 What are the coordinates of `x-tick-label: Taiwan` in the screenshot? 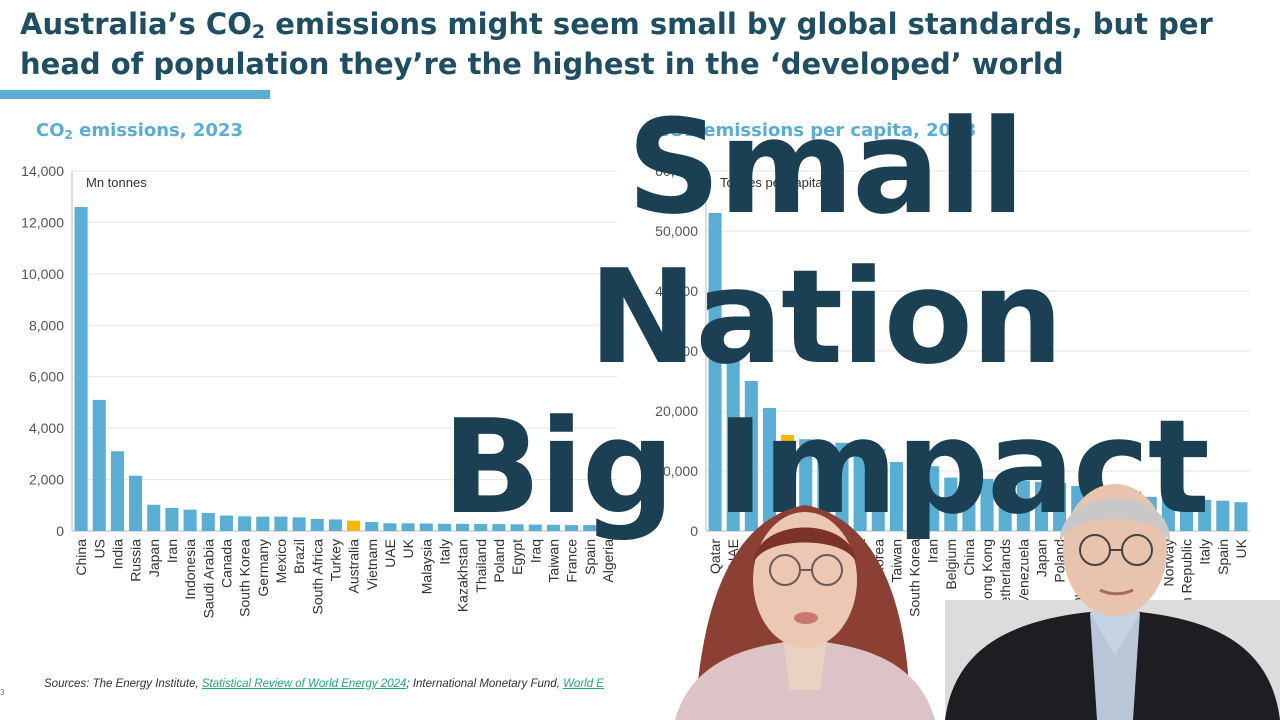 It's located at (896, 561).